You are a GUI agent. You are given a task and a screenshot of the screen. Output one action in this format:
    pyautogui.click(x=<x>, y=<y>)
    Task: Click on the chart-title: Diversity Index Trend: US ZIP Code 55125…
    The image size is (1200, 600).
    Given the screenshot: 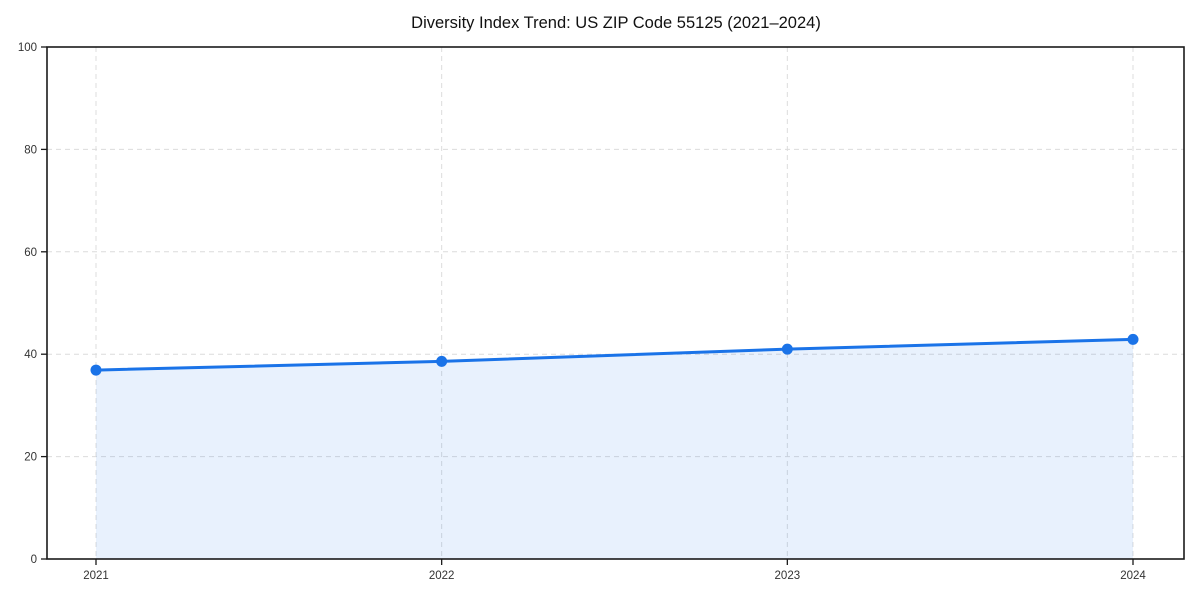 What is the action you would take?
    pyautogui.click(x=616, y=23)
    